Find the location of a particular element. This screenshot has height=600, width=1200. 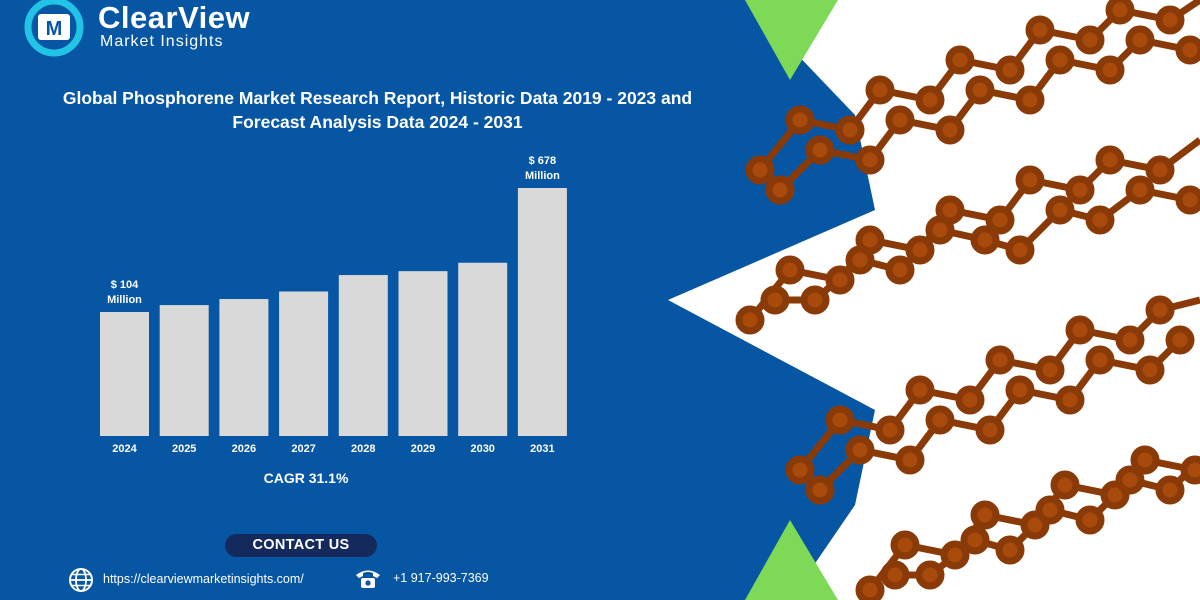

globe-icon is located at coordinates (81, 580).